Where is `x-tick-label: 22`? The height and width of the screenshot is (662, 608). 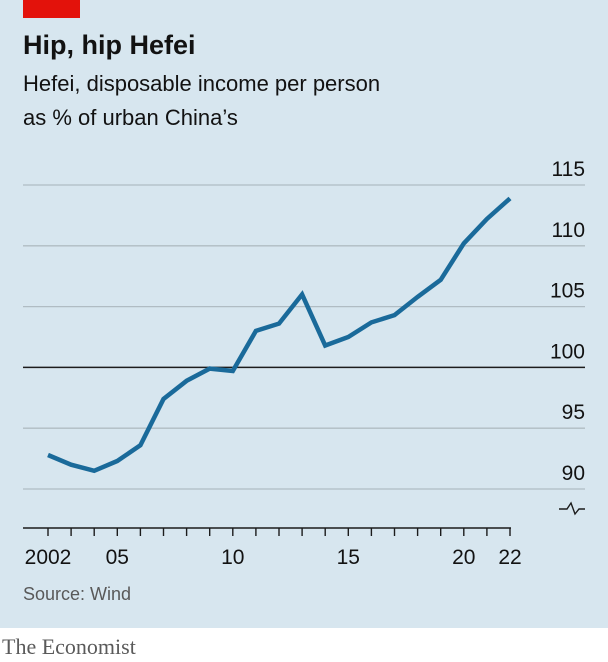 x-tick-label: 22 is located at coordinates (509, 557).